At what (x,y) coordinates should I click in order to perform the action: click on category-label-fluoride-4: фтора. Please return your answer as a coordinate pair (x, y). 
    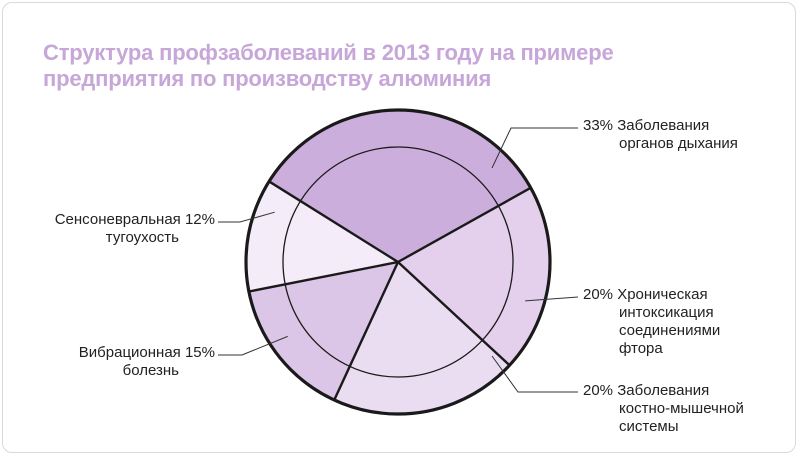
    Looking at the image, I should click on (641, 348).